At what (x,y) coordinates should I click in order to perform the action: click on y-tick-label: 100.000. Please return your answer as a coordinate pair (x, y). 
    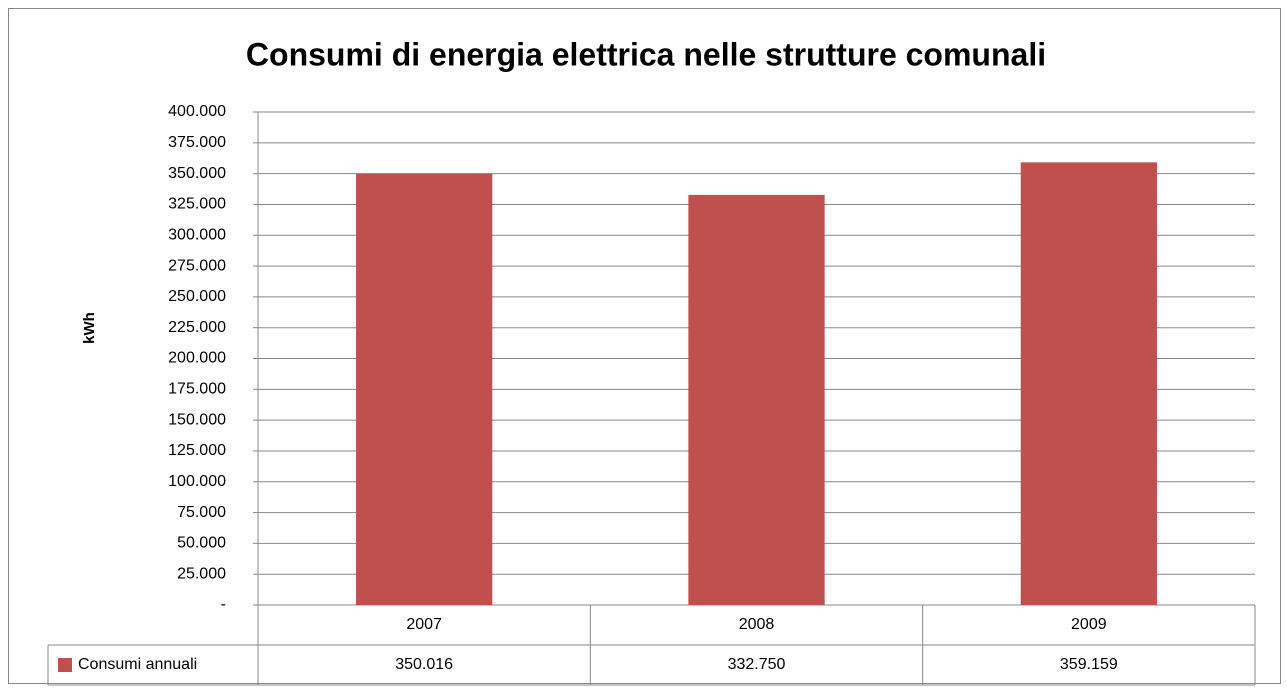
    Looking at the image, I should click on (197, 481).